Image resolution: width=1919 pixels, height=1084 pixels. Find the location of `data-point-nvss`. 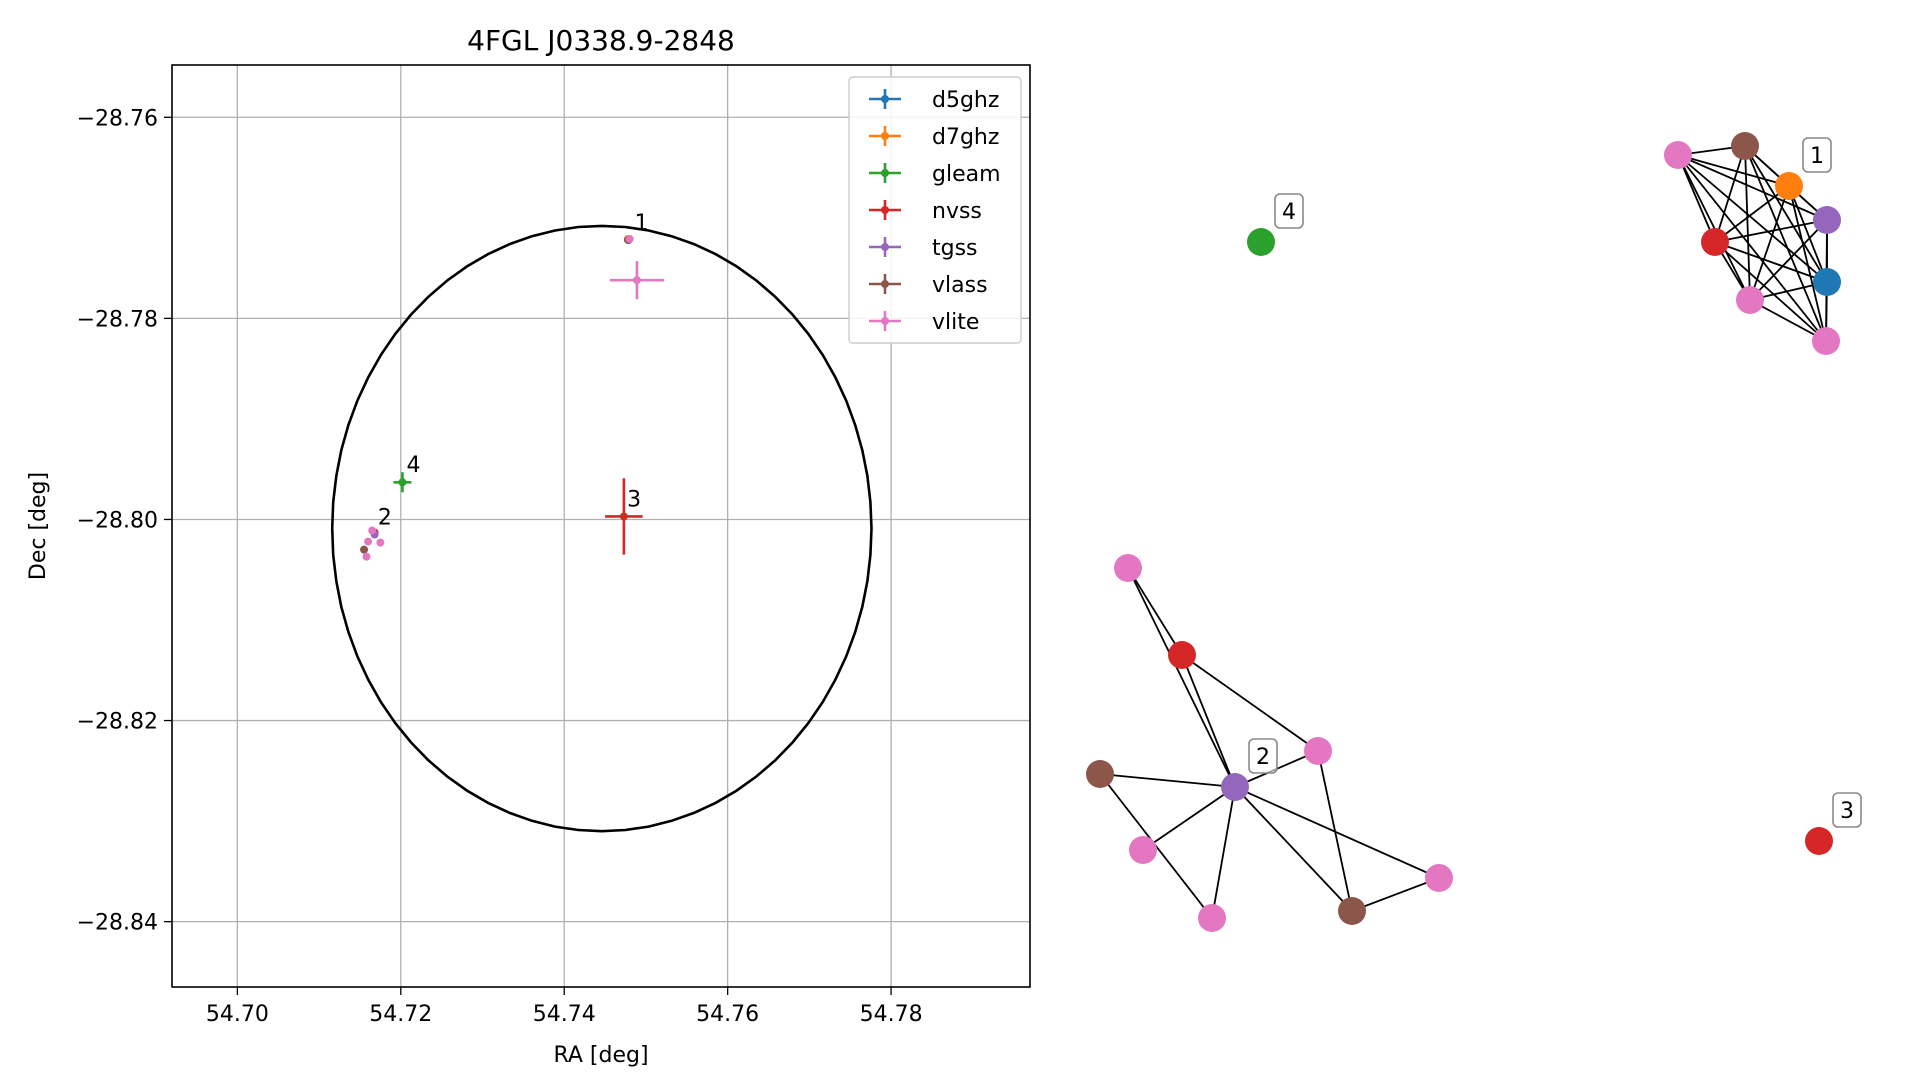

data-point-nvss is located at coordinates (624, 516).